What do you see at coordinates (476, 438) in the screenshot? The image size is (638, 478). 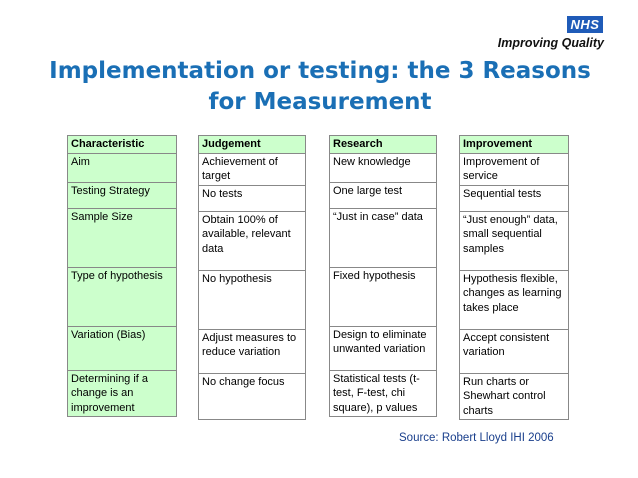 I see `source-citation: Source: Robert Lloyd IHI 2006` at bounding box center [476, 438].